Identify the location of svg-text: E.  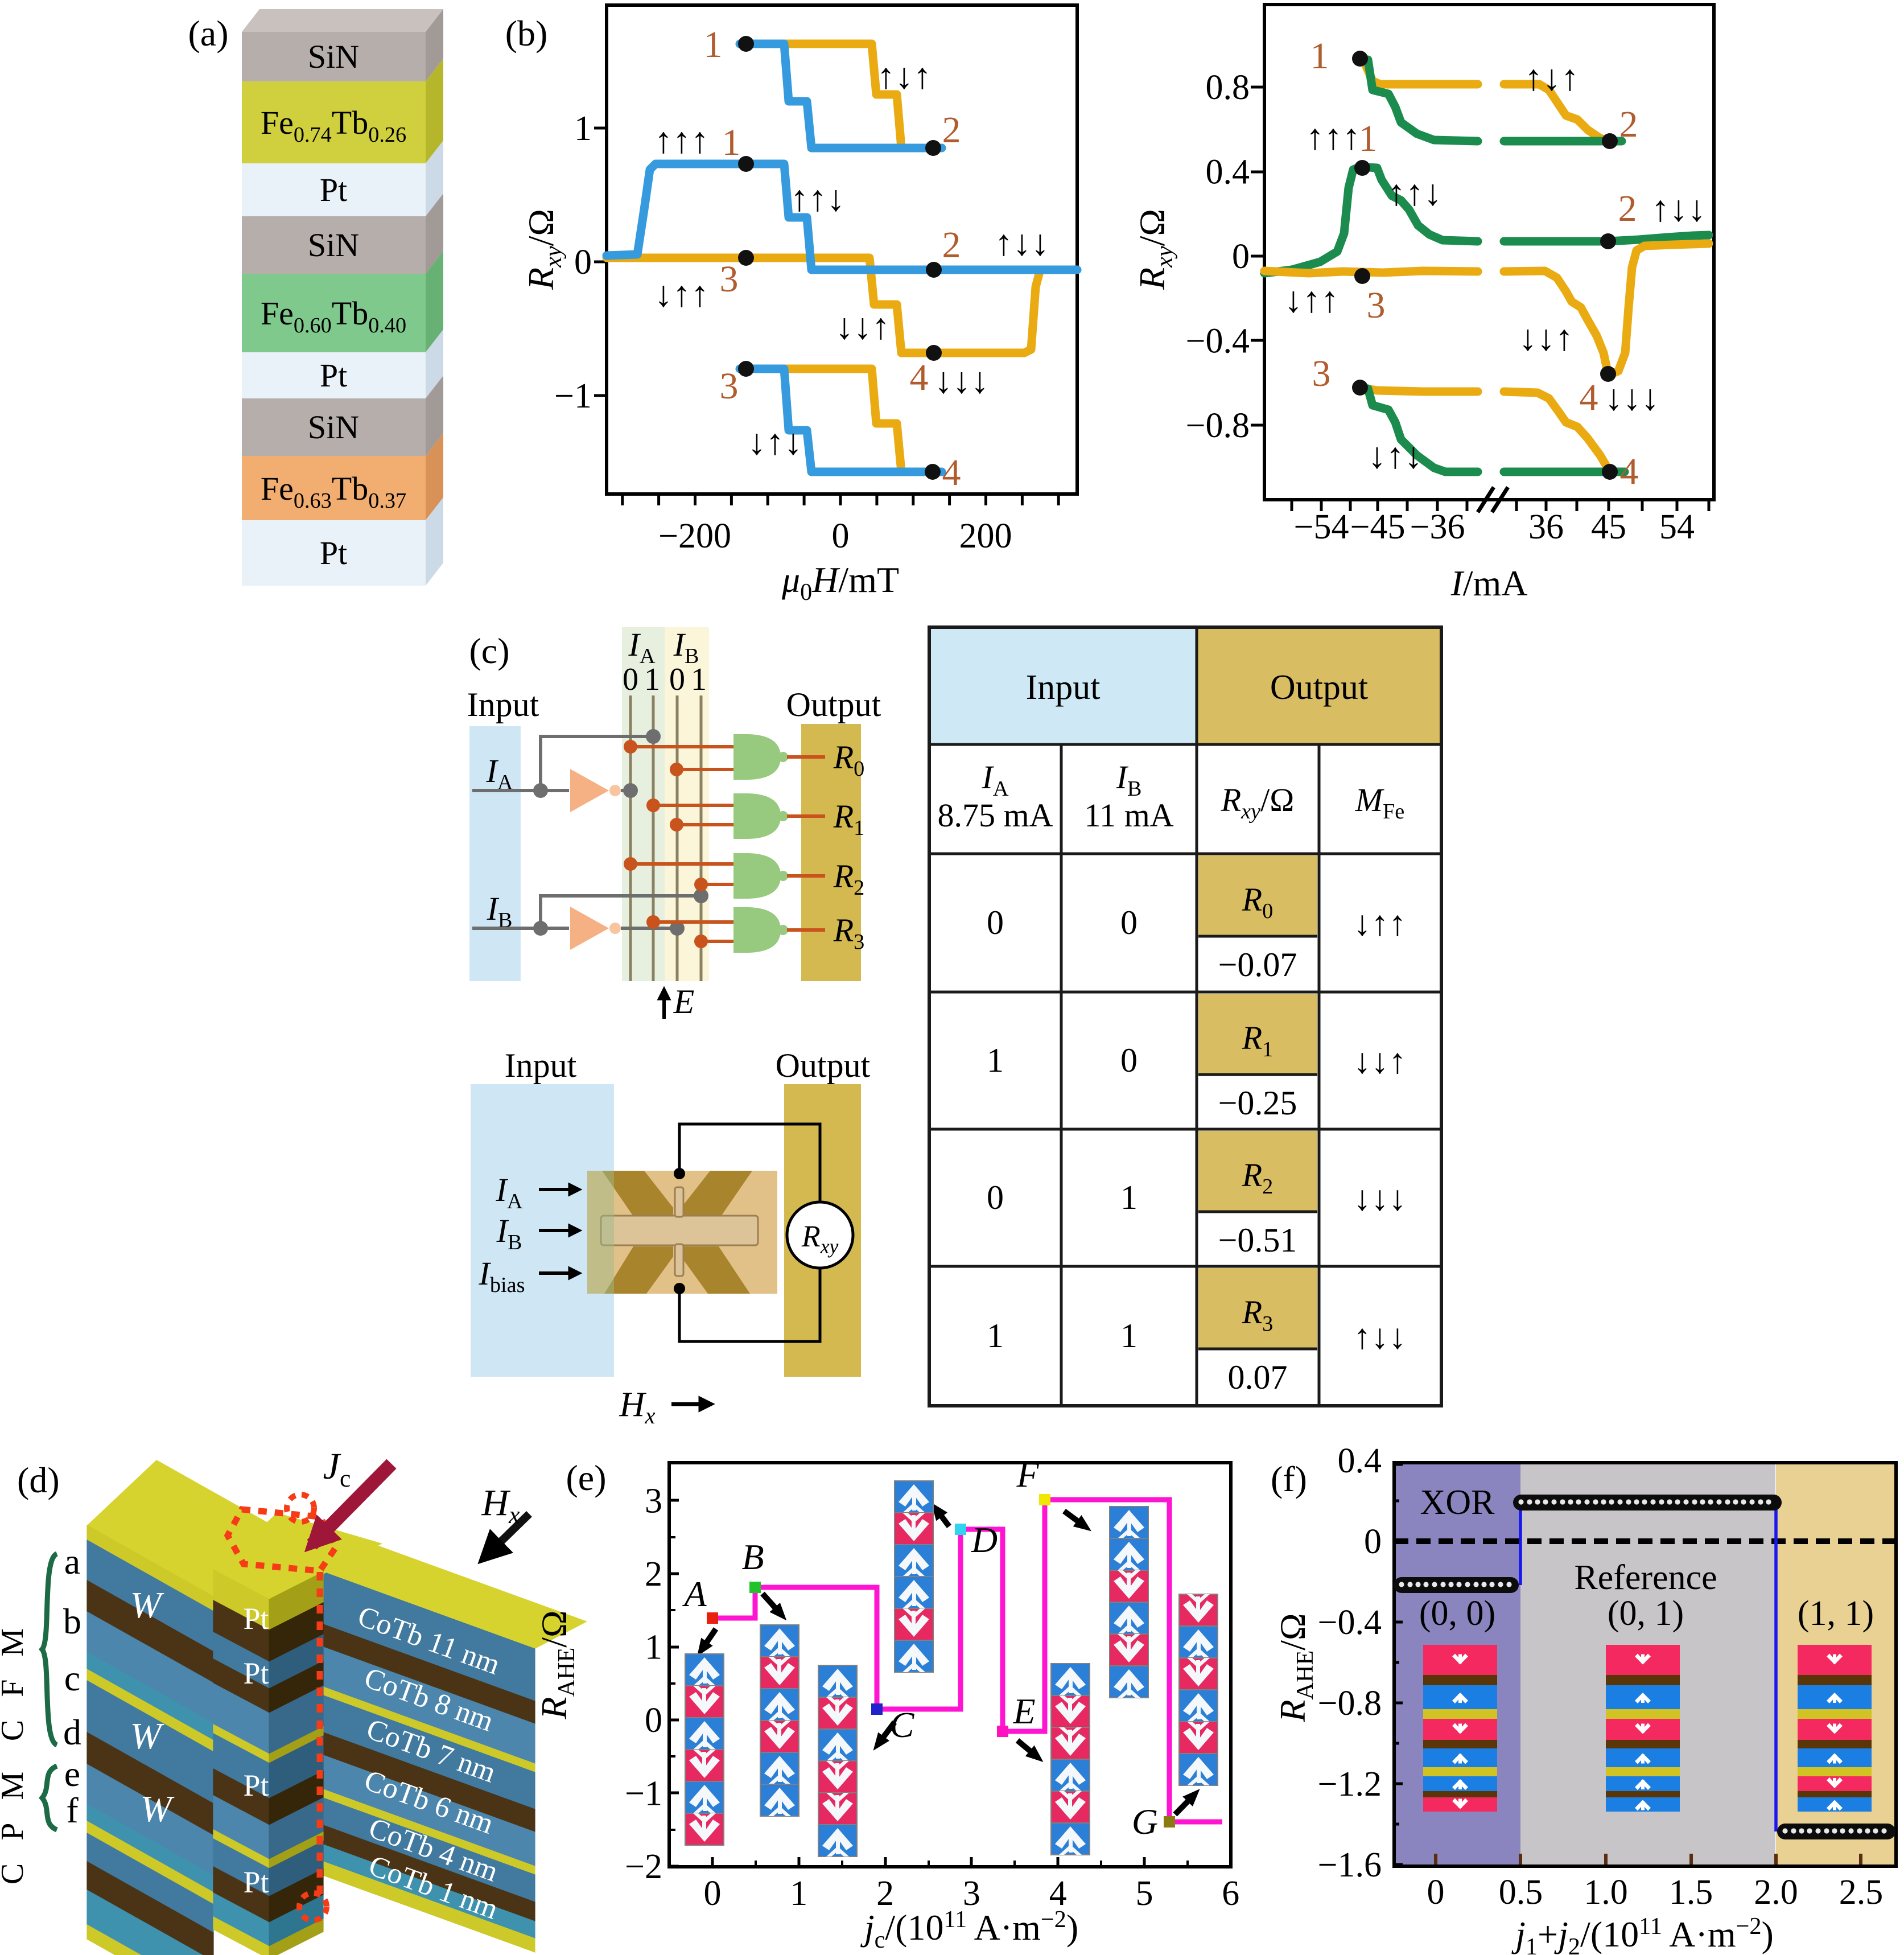
(1023, 1711).